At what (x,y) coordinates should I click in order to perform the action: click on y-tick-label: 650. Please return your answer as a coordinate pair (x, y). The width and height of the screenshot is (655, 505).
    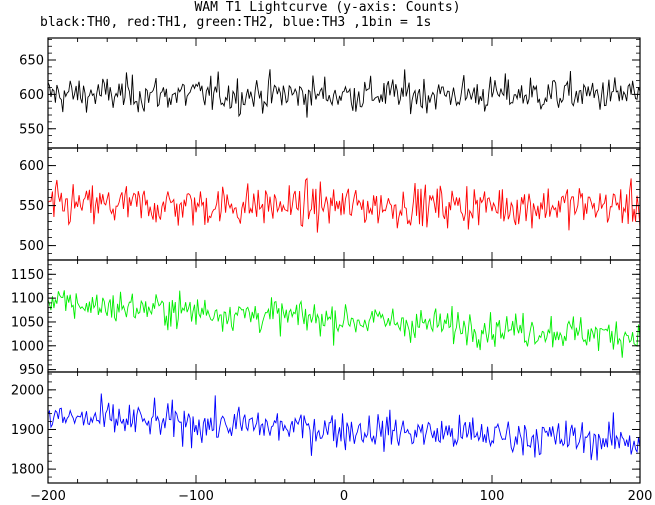
    Looking at the image, I should click on (31, 61).